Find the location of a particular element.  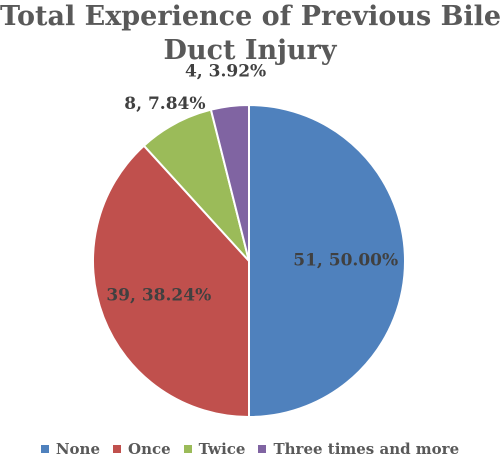

legend-item-twice: Twice is located at coordinates (214, 449).